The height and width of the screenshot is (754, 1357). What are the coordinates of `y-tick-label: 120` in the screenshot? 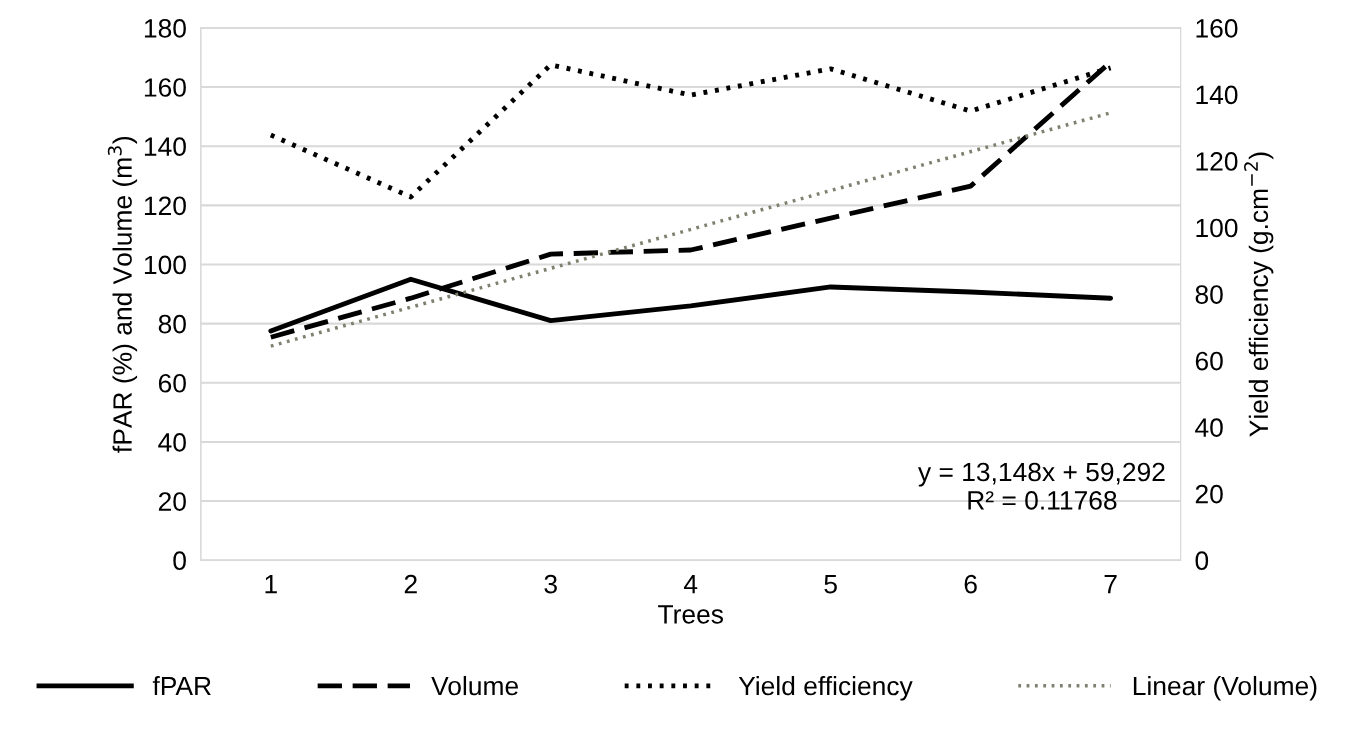 It's located at (165, 206).